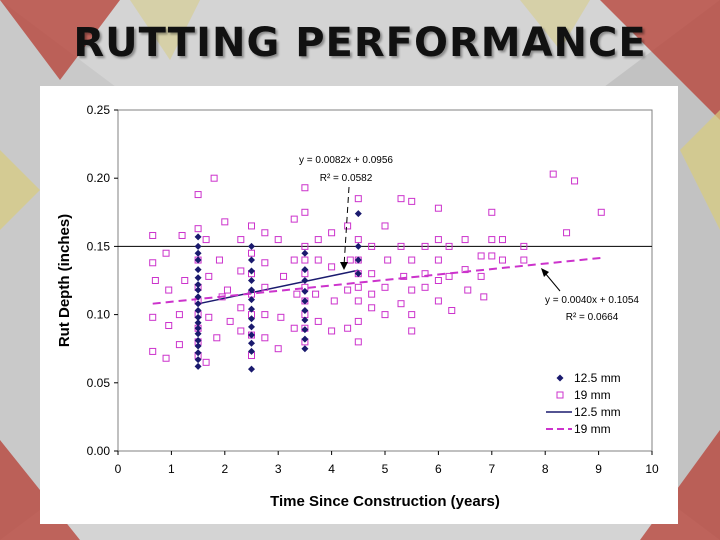 This screenshot has width=720, height=540. I want to click on trendline-19mm, so click(377, 280).